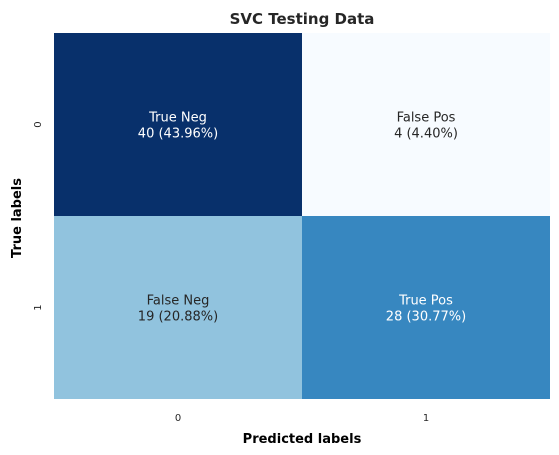 This screenshot has height=455, width=559. What do you see at coordinates (38, 124) in the screenshot?
I see `y-tick-label-0: 0` at bounding box center [38, 124].